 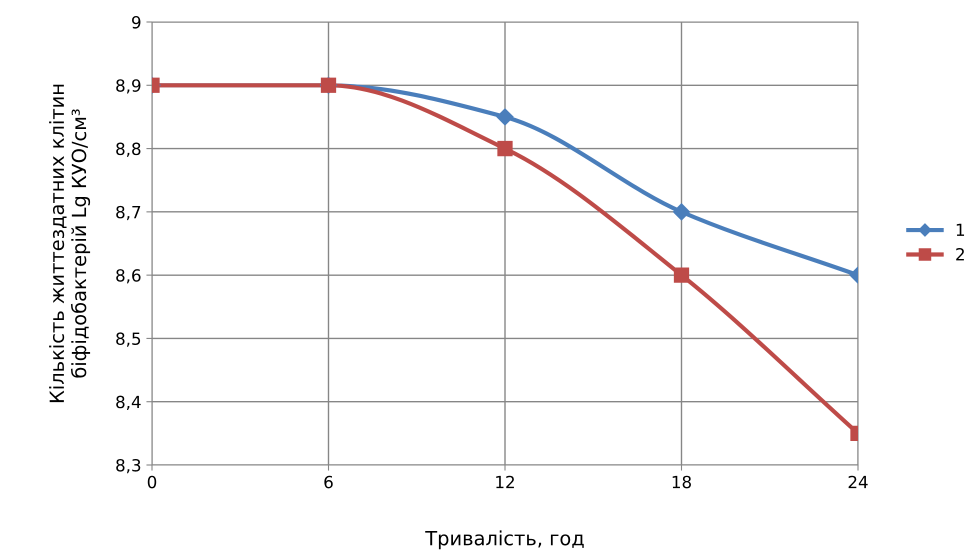 I want to click on legend-label: 2, so click(x=960, y=254).